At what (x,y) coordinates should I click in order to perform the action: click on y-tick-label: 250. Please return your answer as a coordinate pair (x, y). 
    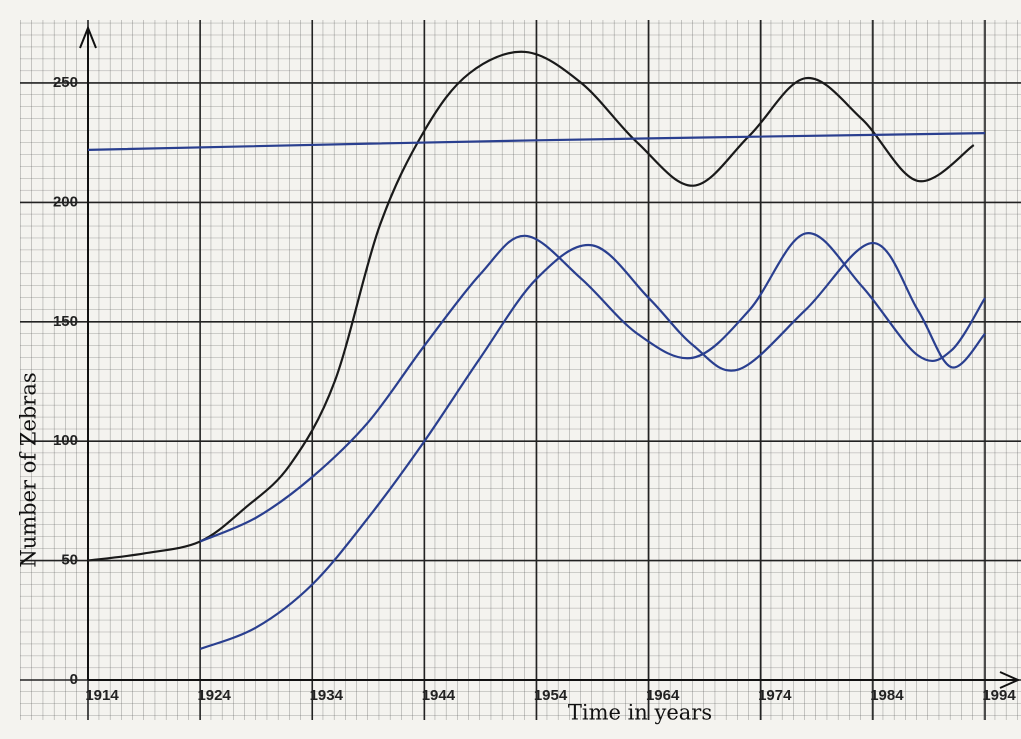
    Looking at the image, I should click on (65, 82).